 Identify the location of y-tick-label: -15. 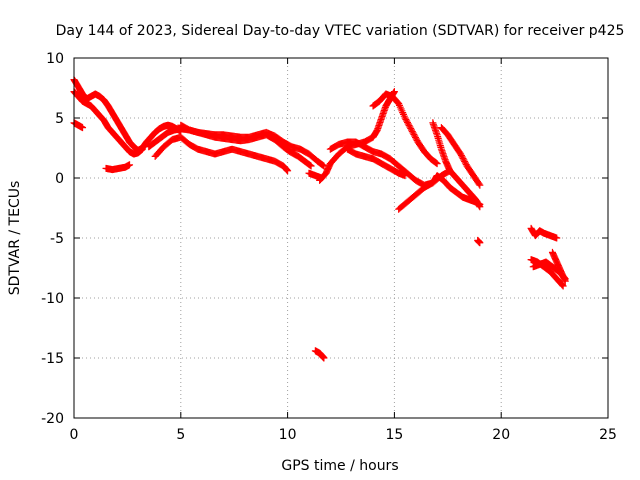
(52, 359).